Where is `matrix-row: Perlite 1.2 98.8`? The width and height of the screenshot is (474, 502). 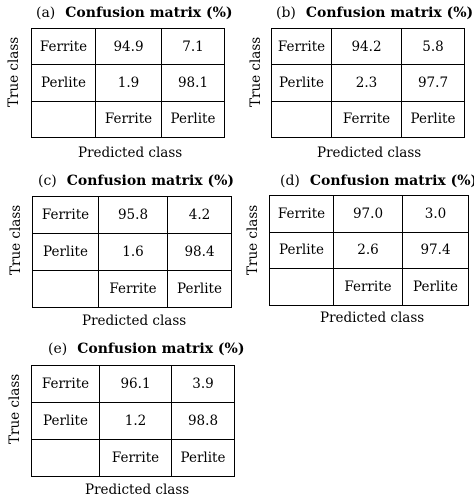 matrix-row: Perlite 1.2 98.8 is located at coordinates (133, 421).